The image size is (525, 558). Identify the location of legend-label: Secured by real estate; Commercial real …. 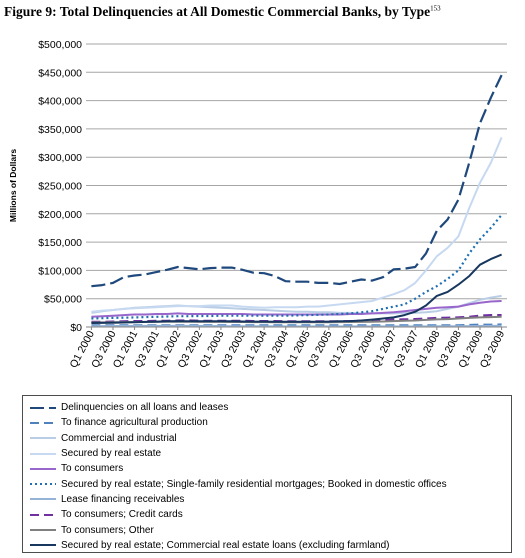
(225, 545).